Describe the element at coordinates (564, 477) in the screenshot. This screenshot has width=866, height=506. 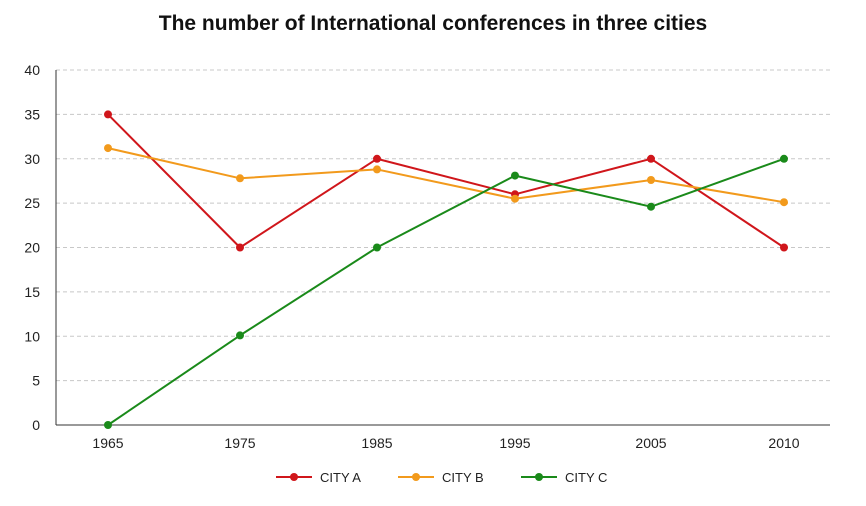
I see `legend-item: CITY C` at that location.